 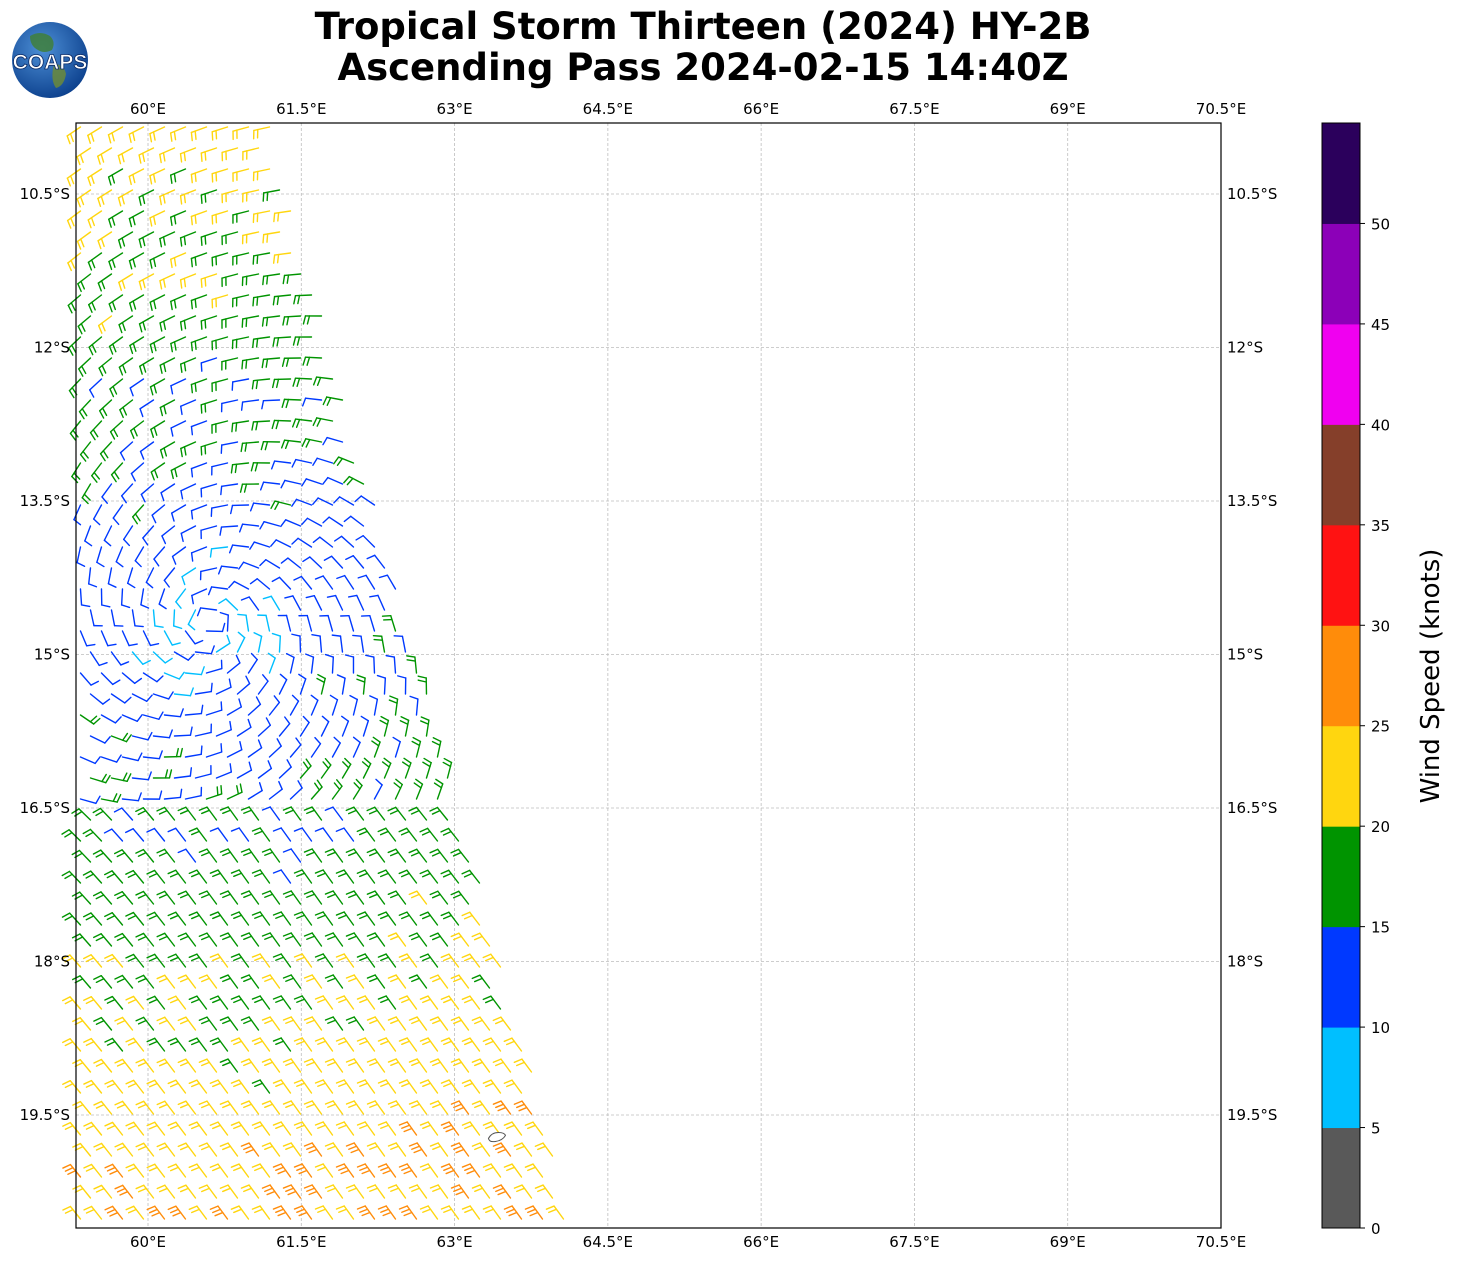 What do you see at coordinates (45, 808) in the screenshot?
I see `lat-tick-label-left: 16.5°S` at bounding box center [45, 808].